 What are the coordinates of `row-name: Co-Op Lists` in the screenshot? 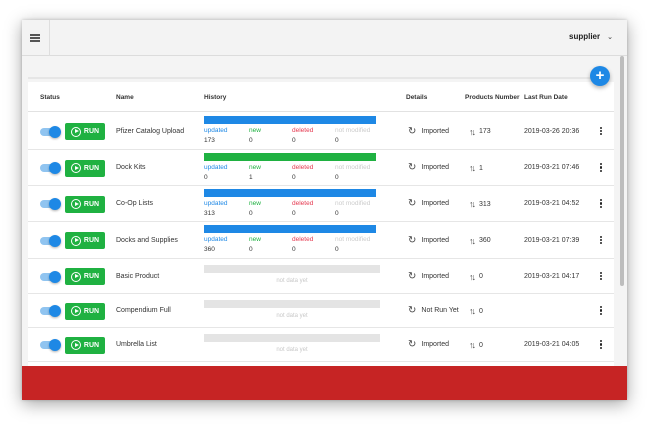 It's located at (134, 203).